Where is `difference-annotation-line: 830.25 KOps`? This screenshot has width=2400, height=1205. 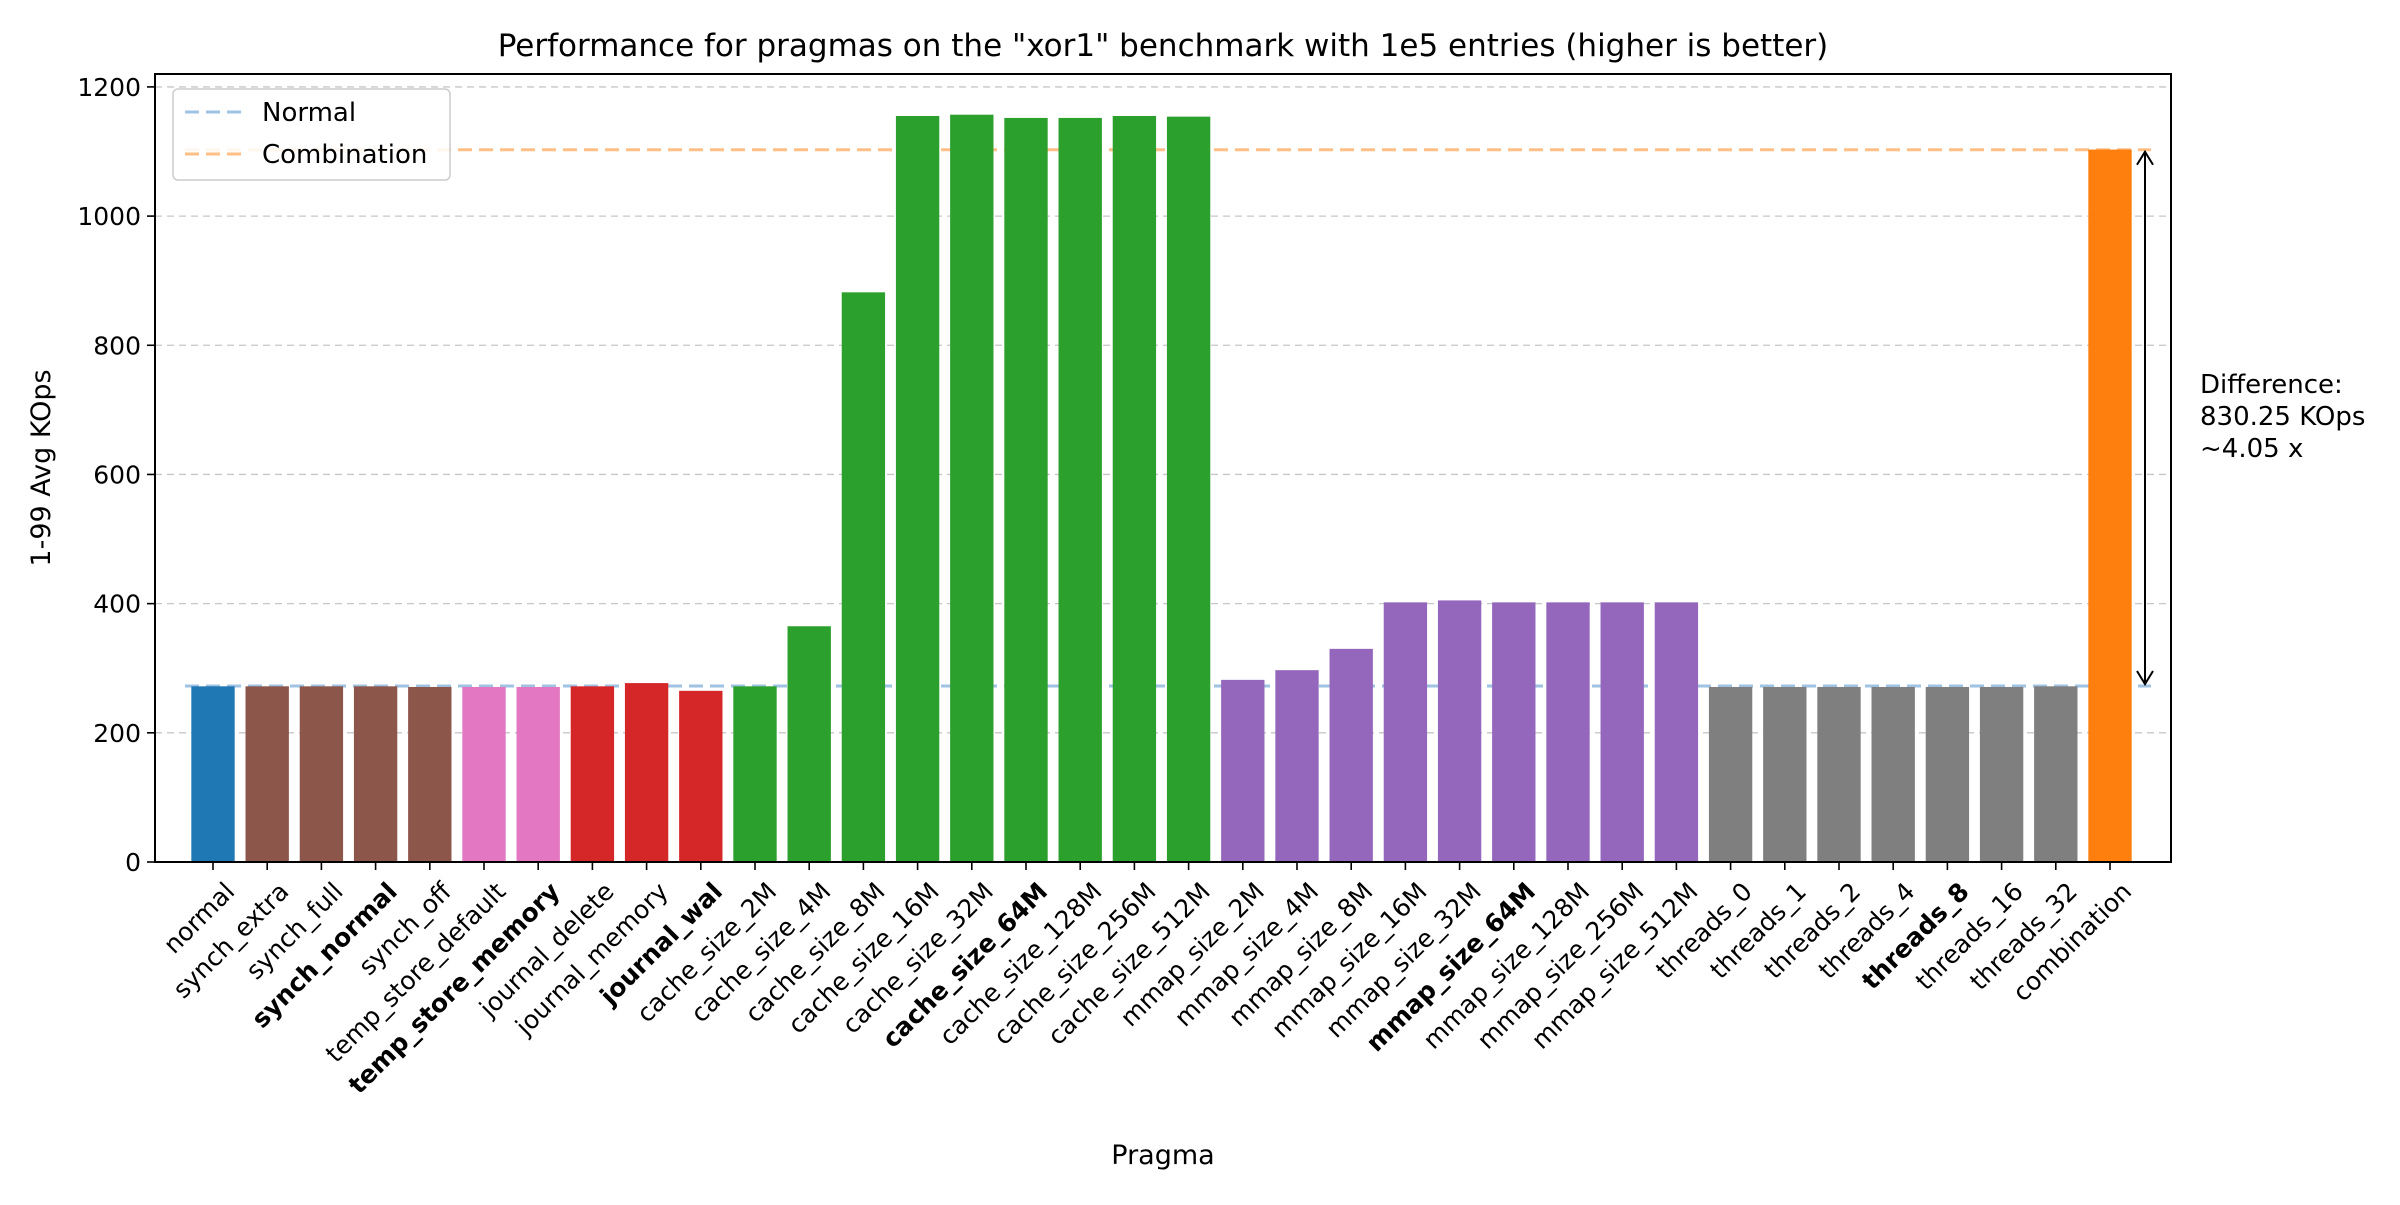 difference-annotation-line: 830.25 KOps is located at coordinates (2282, 417).